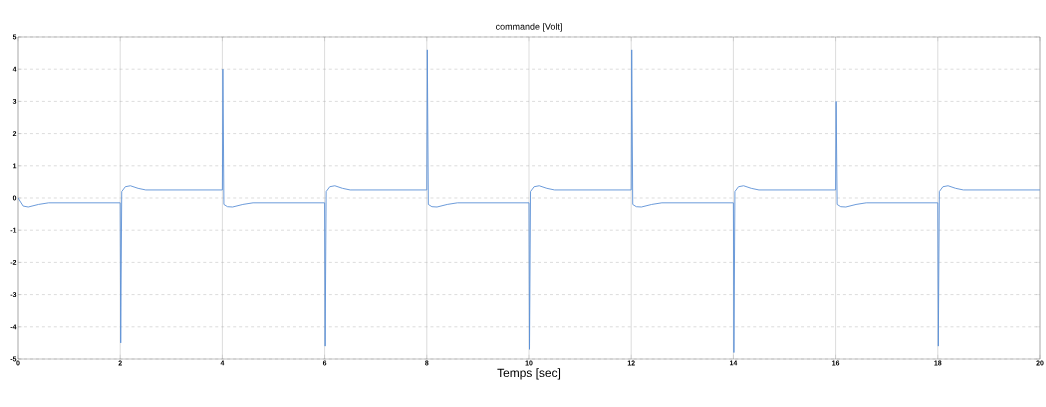 The height and width of the screenshot is (407, 1046). I want to click on x-axis-title: Temps [sec], so click(529, 374).